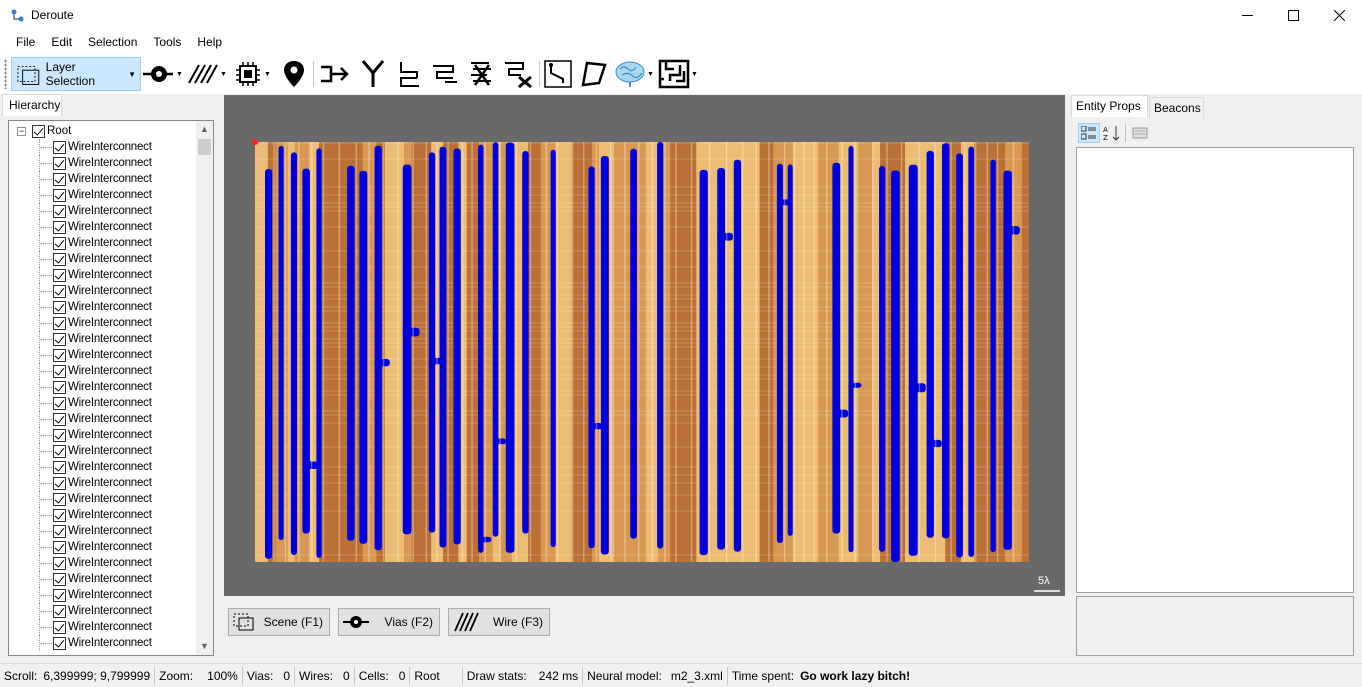 The width and height of the screenshot is (1362, 687). I want to click on merge-button, so click(373, 74).